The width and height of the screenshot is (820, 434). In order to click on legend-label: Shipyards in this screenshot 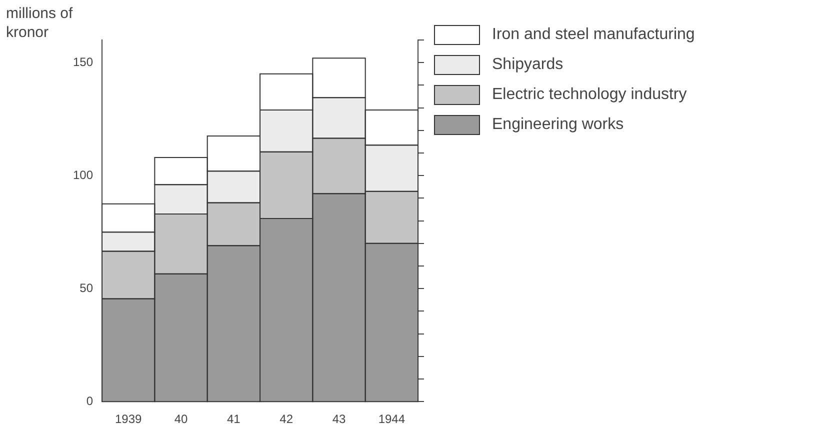, I will do `click(528, 65)`.